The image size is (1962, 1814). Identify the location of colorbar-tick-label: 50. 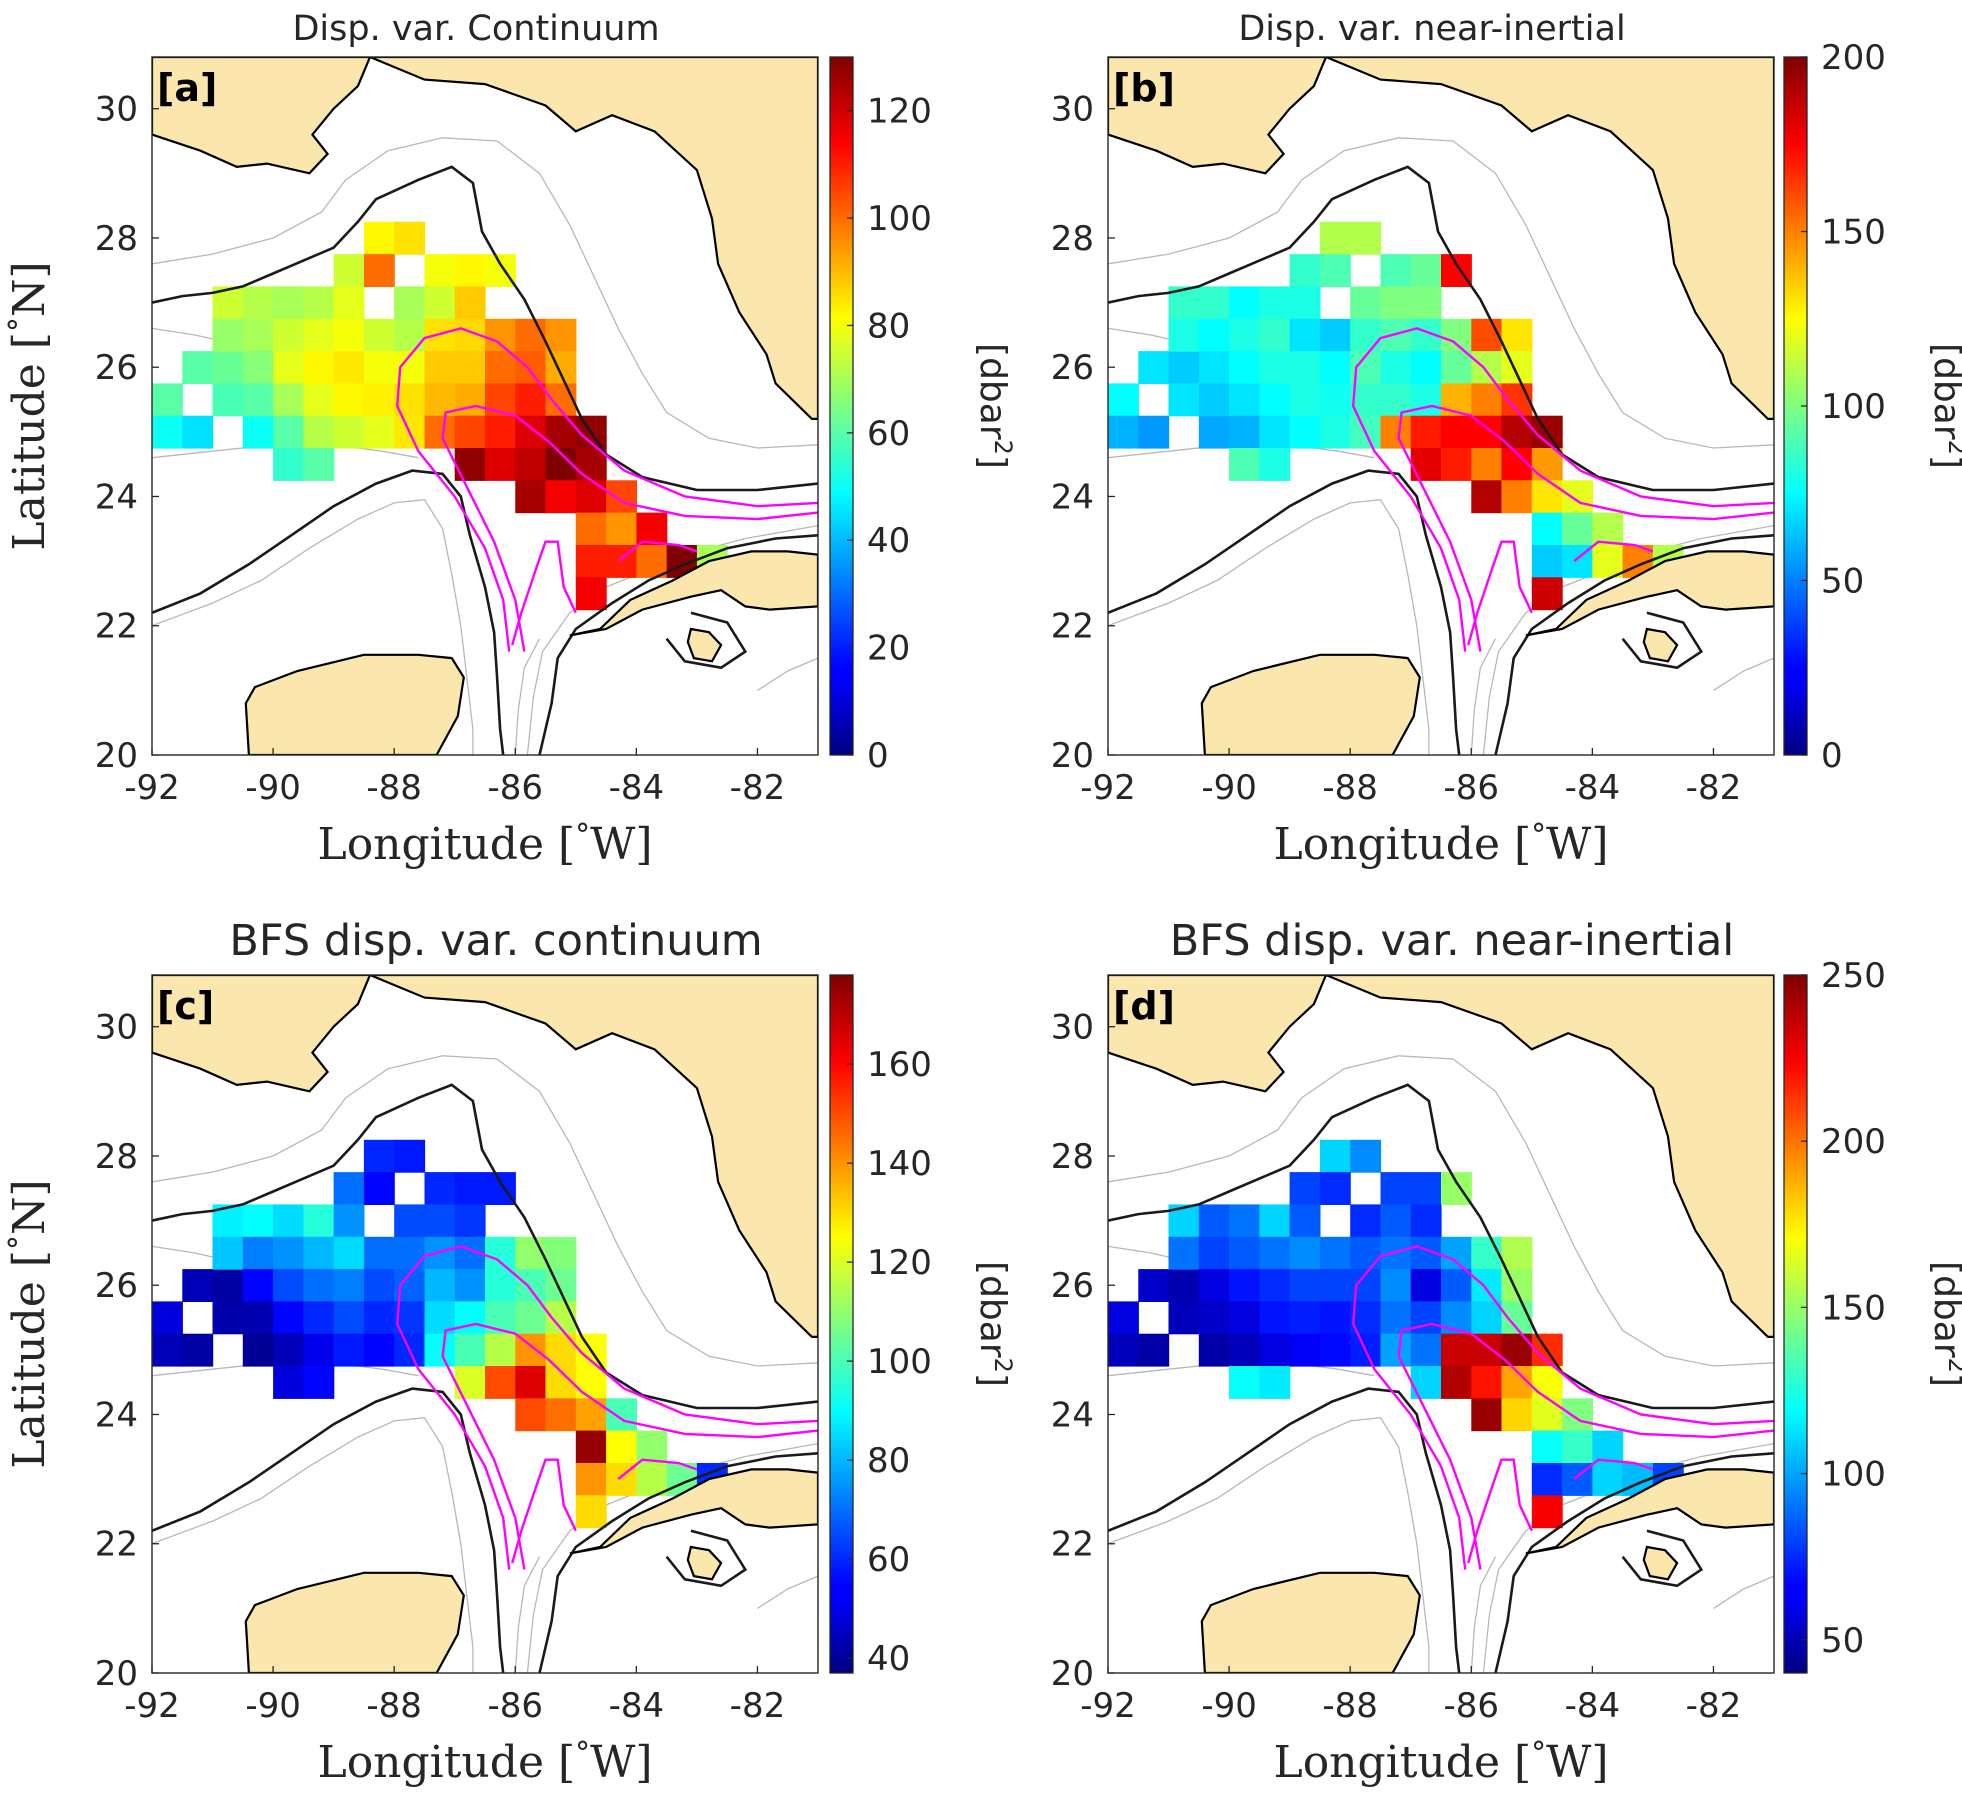
(1842, 1641).